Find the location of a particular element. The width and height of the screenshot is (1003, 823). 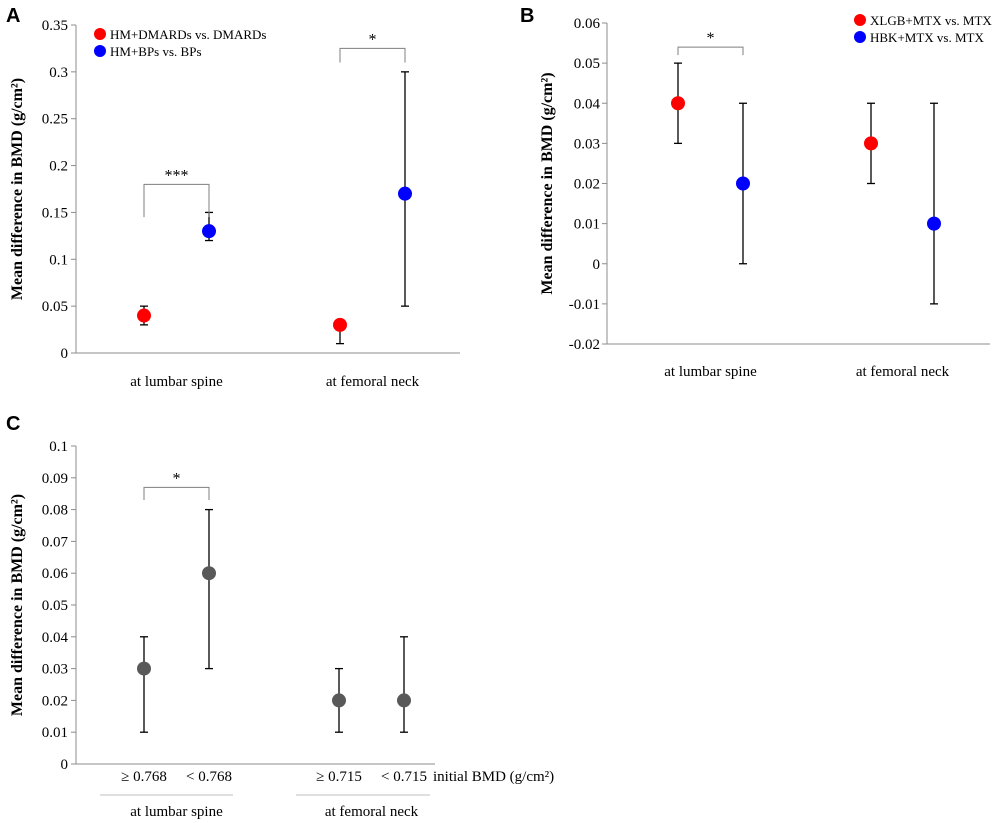

legend-label: HM+BPs vs. BPs is located at coordinates (156, 51).